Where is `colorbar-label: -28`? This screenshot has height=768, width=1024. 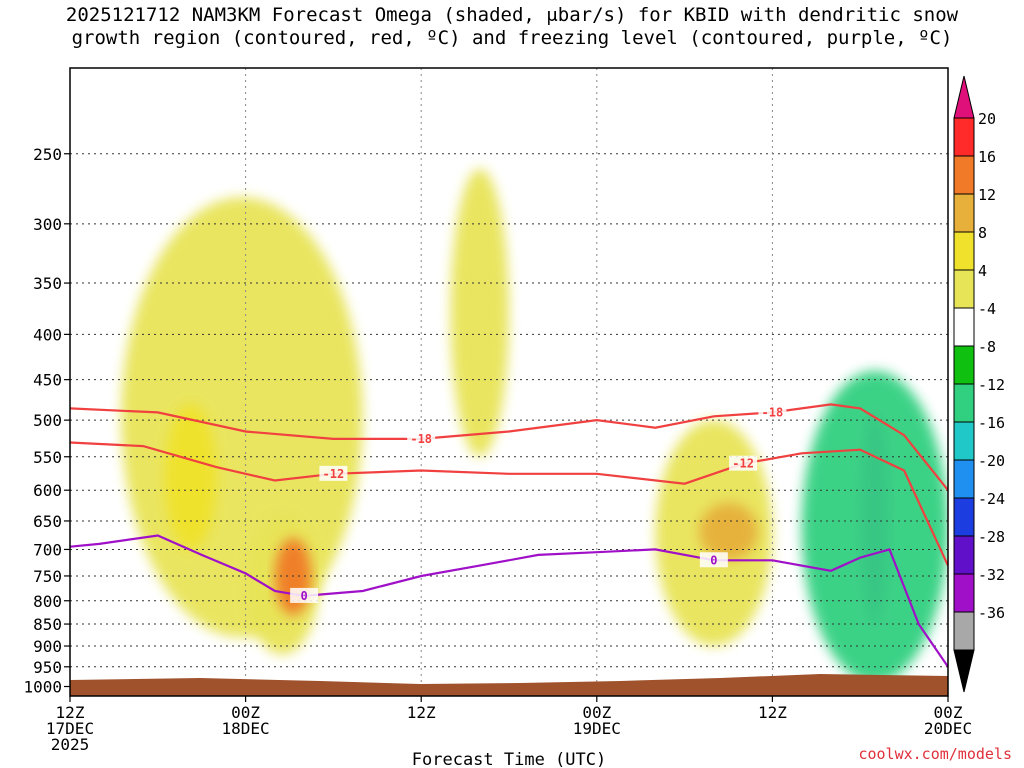
colorbar-label: -28 is located at coordinates (991, 537).